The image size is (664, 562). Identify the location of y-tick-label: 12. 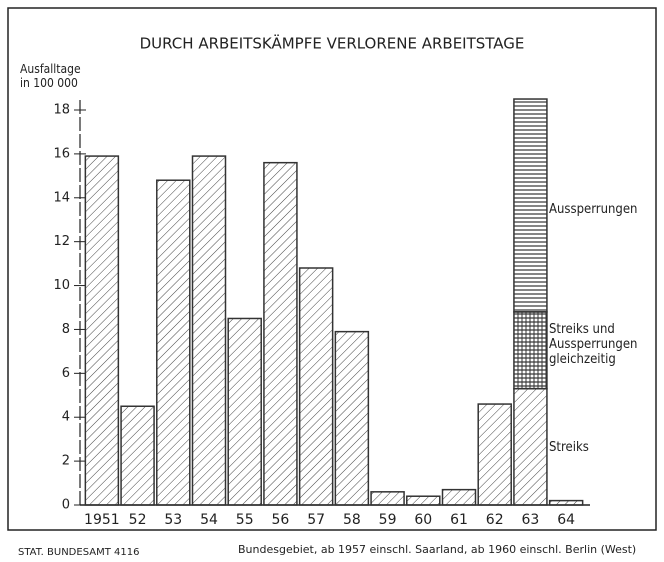
(61, 241).